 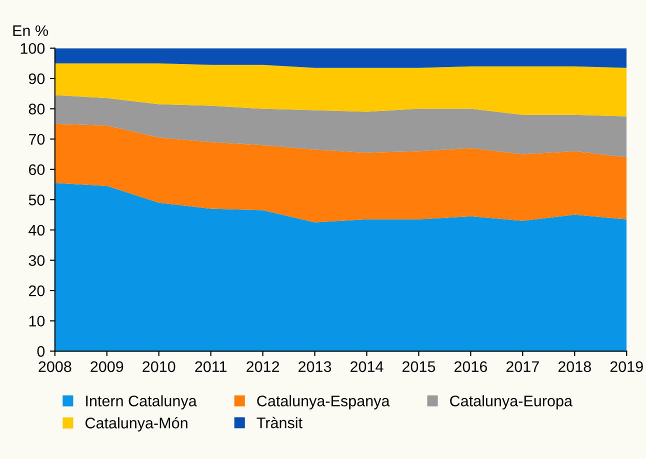 I want to click on x-tick-label: 2008, so click(x=55, y=366).